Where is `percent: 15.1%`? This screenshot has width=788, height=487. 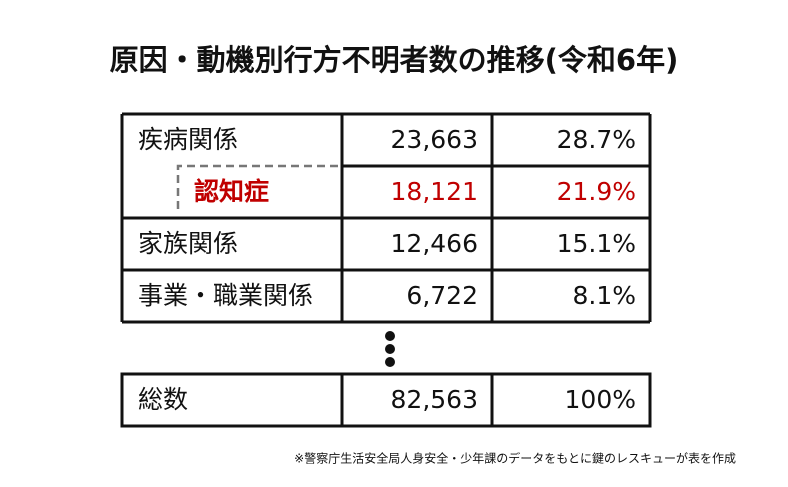
percent: 15.1% is located at coordinates (596, 243).